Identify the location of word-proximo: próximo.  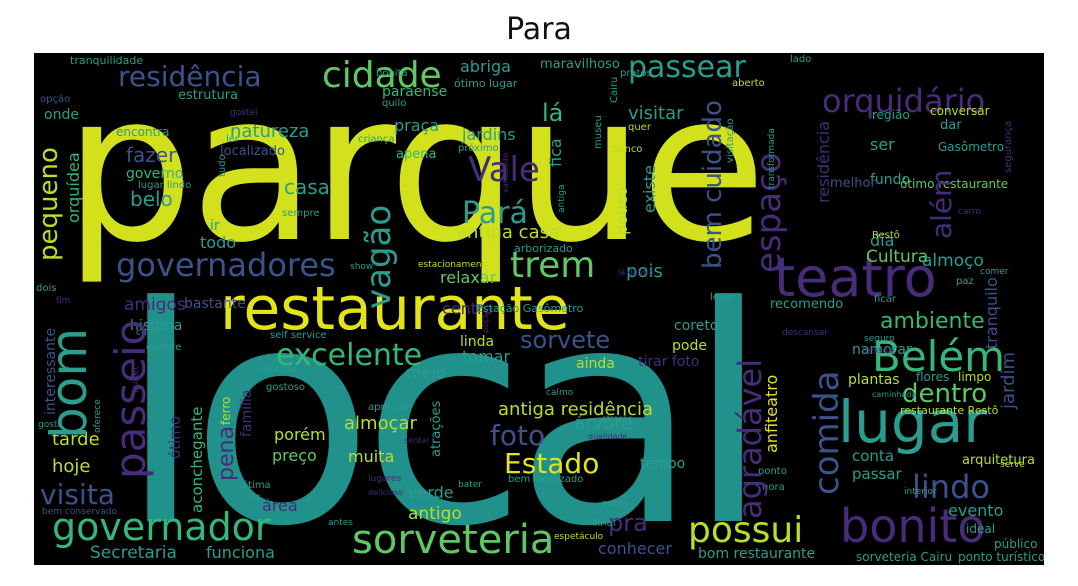
(478, 148).